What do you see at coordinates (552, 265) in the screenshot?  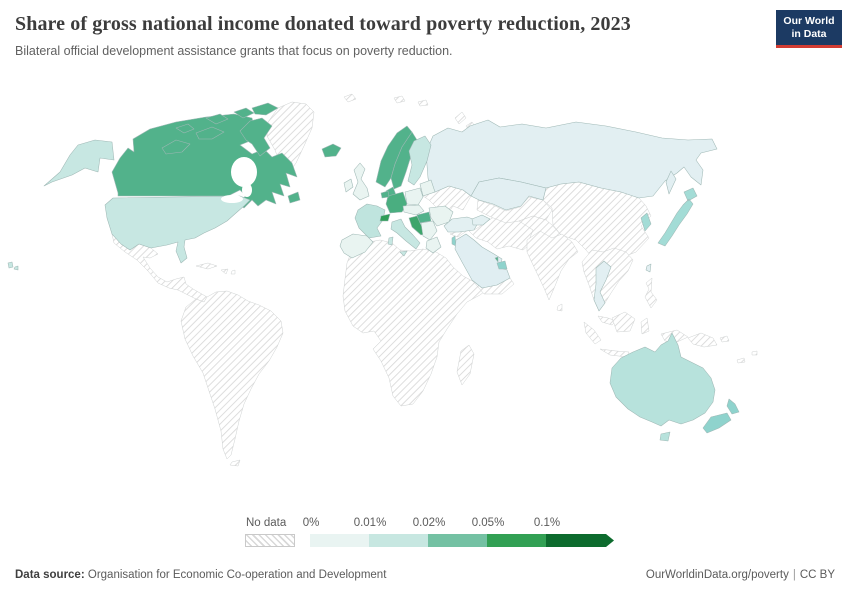 I see `region-india` at bounding box center [552, 265].